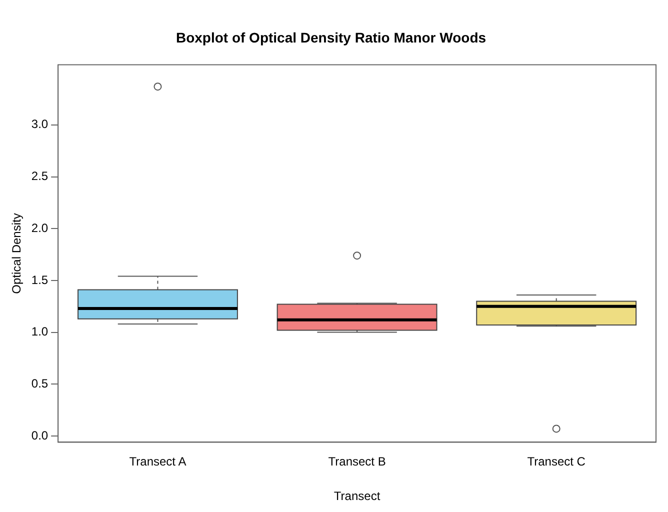 The height and width of the screenshot is (512, 668). Describe the element at coordinates (357, 496) in the screenshot. I see `x-axis-title: Transect` at that location.